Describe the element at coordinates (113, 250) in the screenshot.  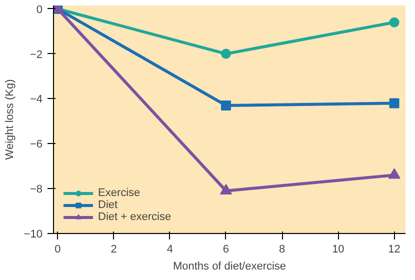
I see `x-tick-label: 2` at that location.